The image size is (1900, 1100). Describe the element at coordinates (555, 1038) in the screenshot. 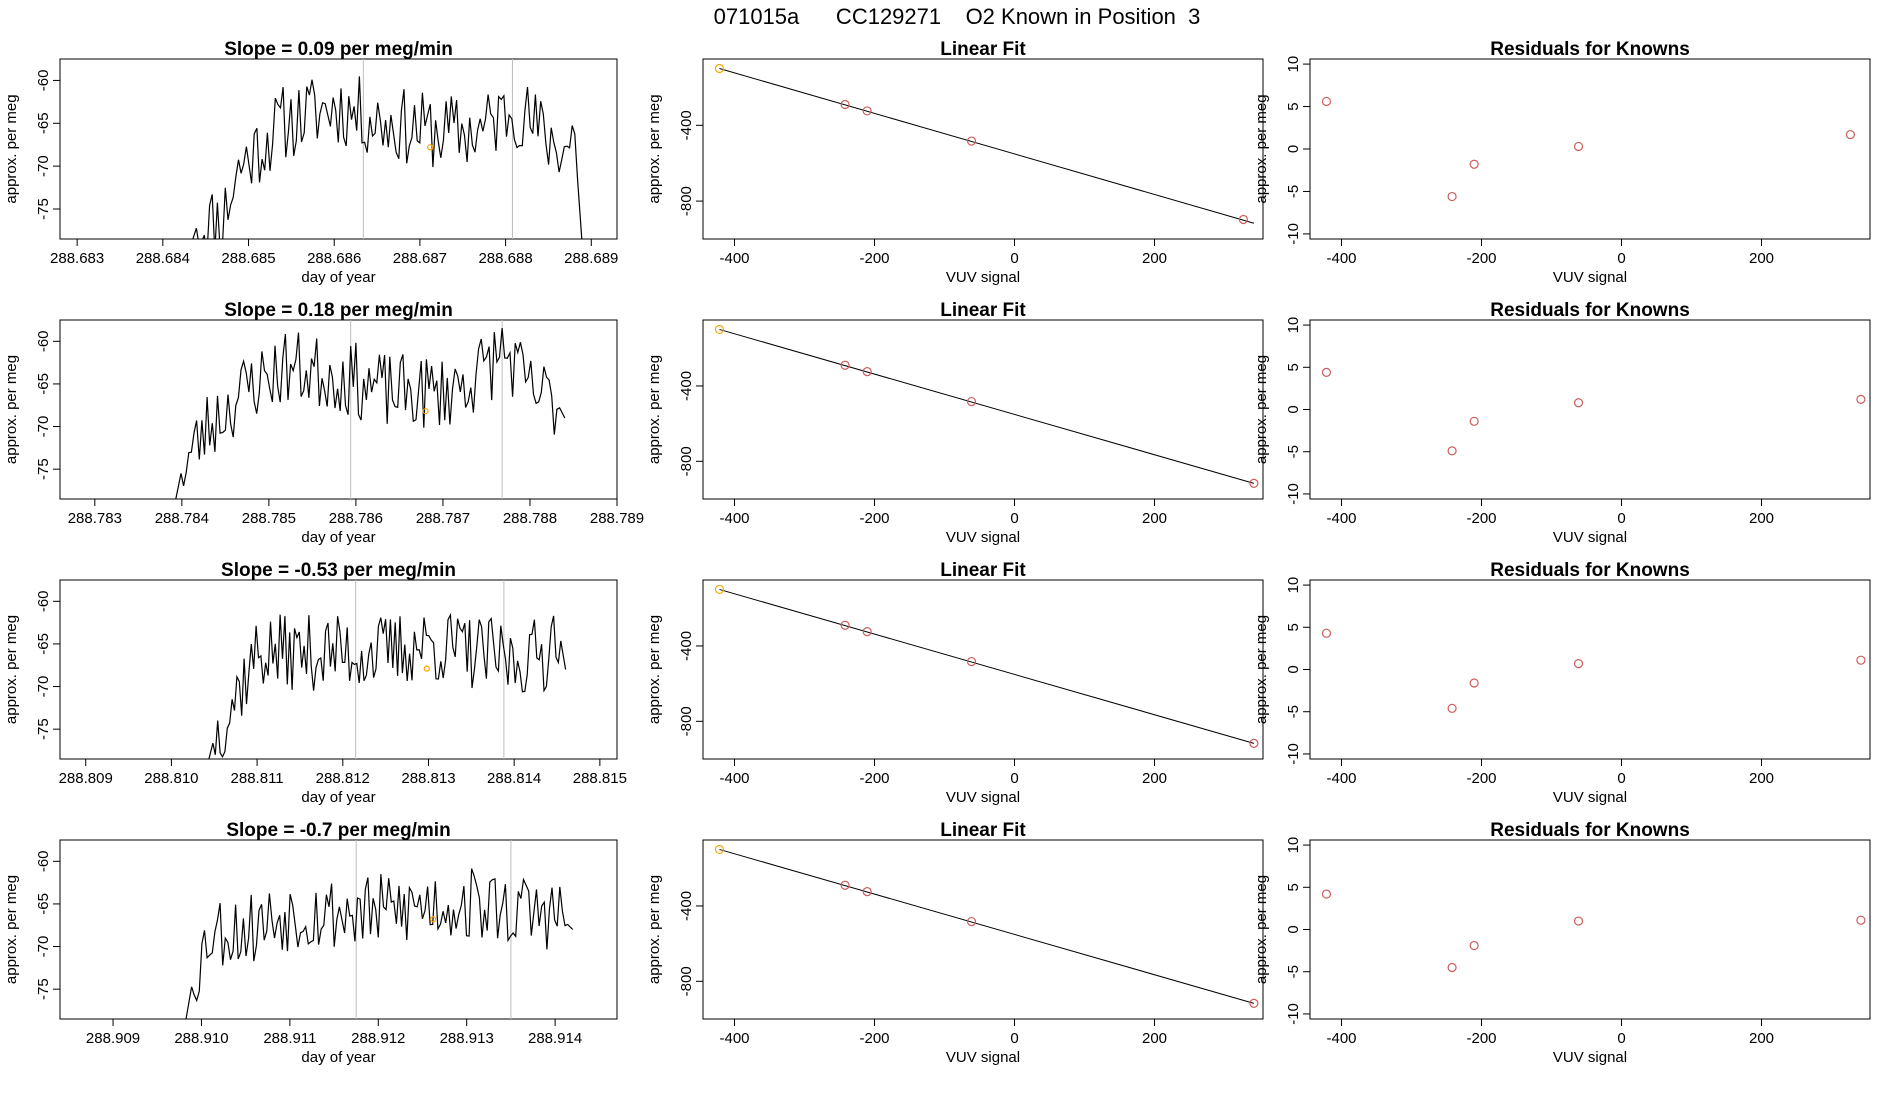

I see `x-tick-label: 288.914` at that location.